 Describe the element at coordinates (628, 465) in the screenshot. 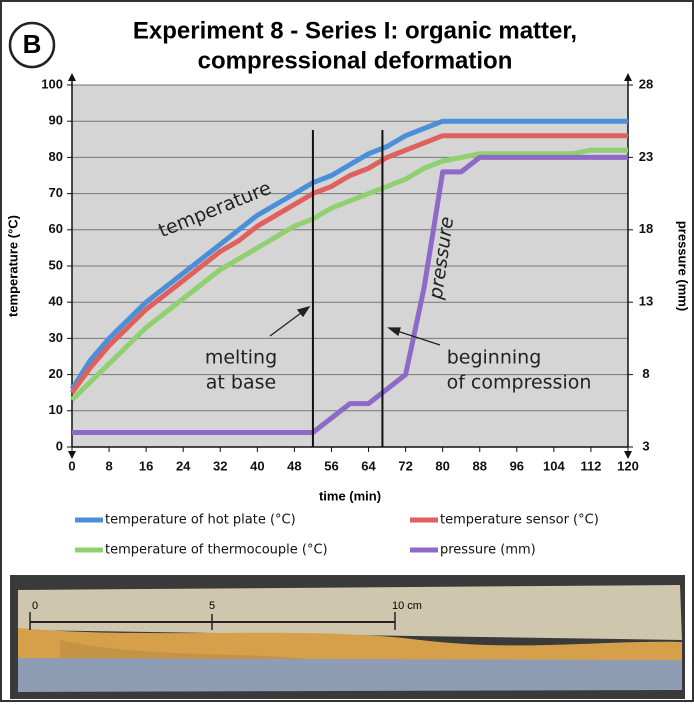

I see `x-tick-label: 120` at that location.